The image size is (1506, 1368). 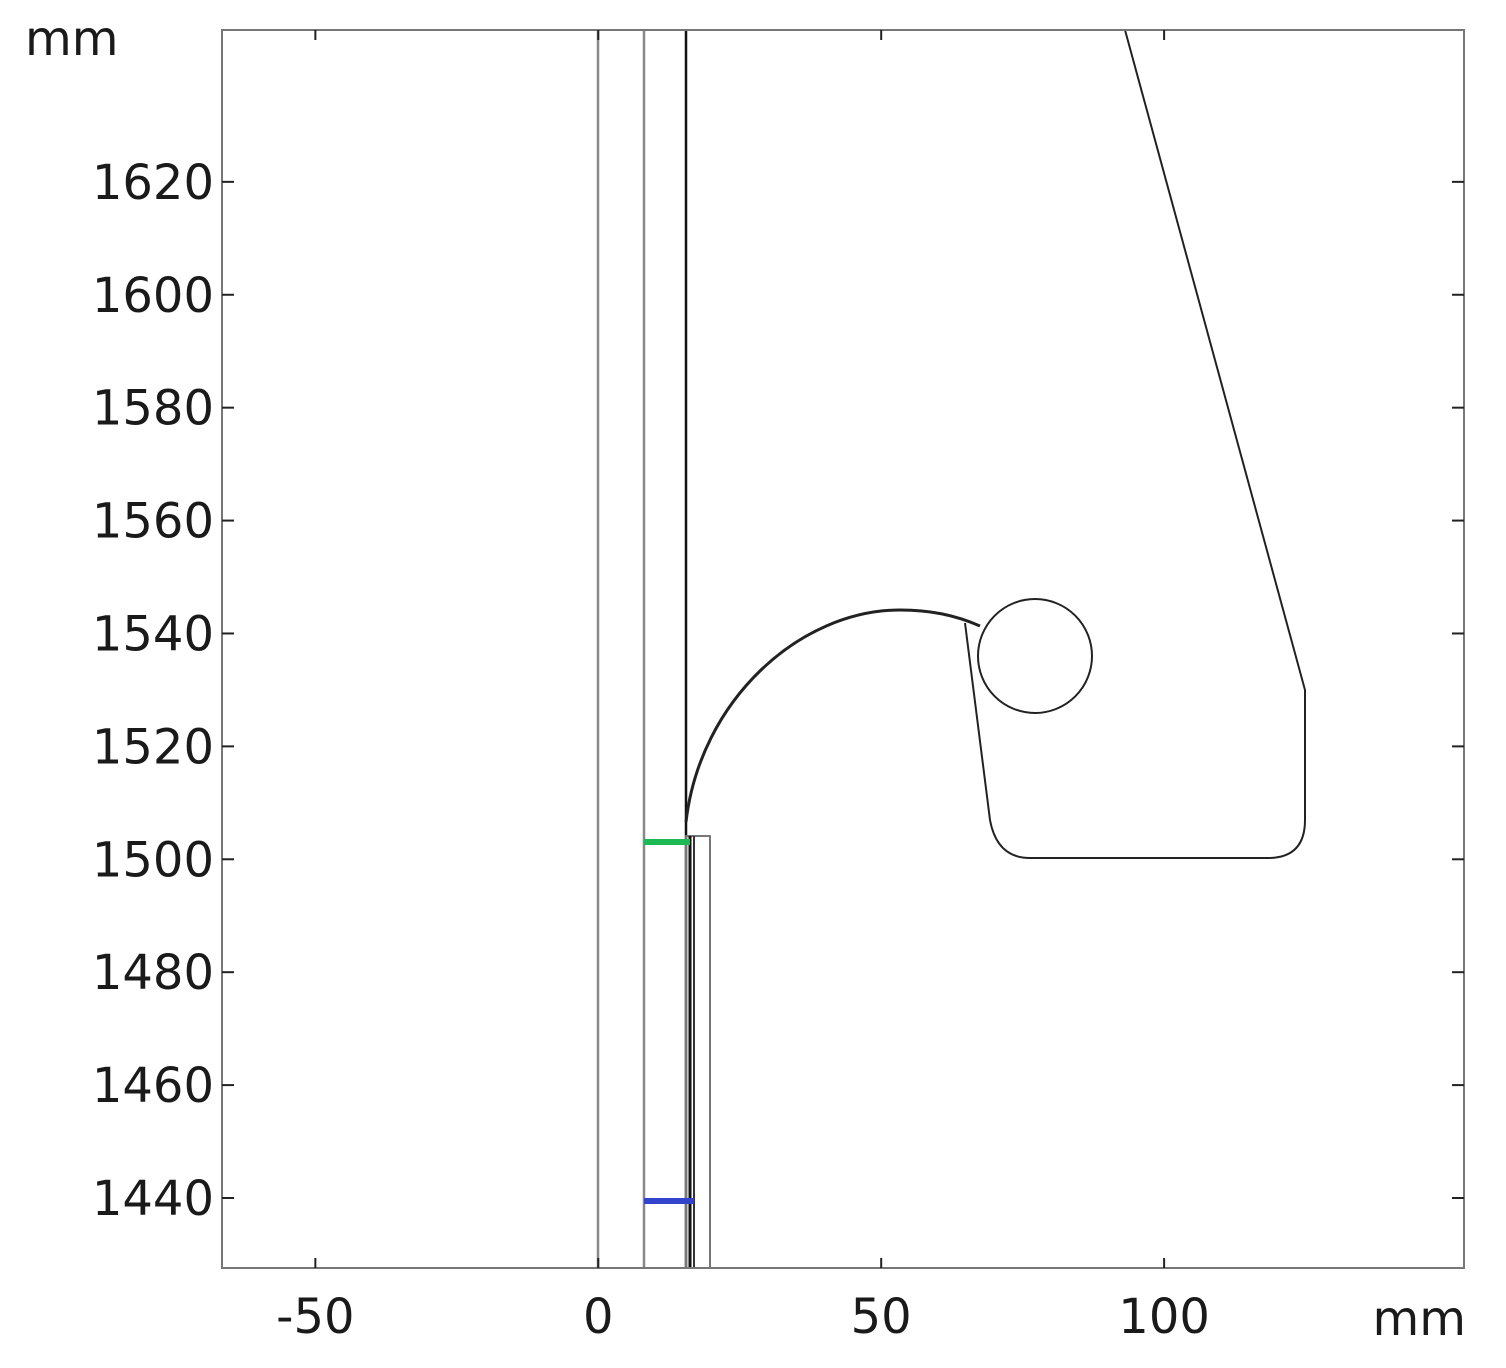 What do you see at coordinates (1419, 1319) in the screenshot?
I see `x-axis-label: mm` at bounding box center [1419, 1319].